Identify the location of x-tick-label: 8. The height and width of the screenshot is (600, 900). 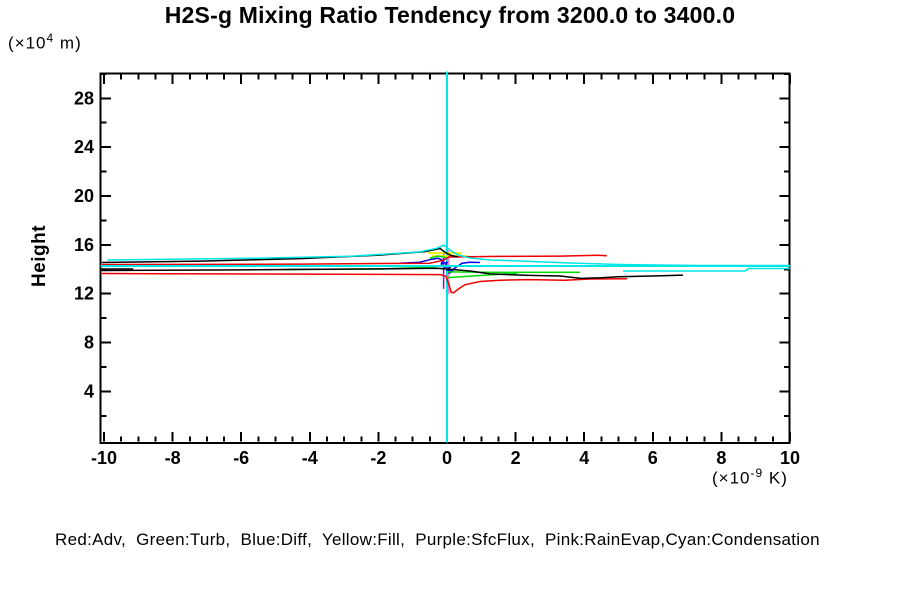
(721, 458).